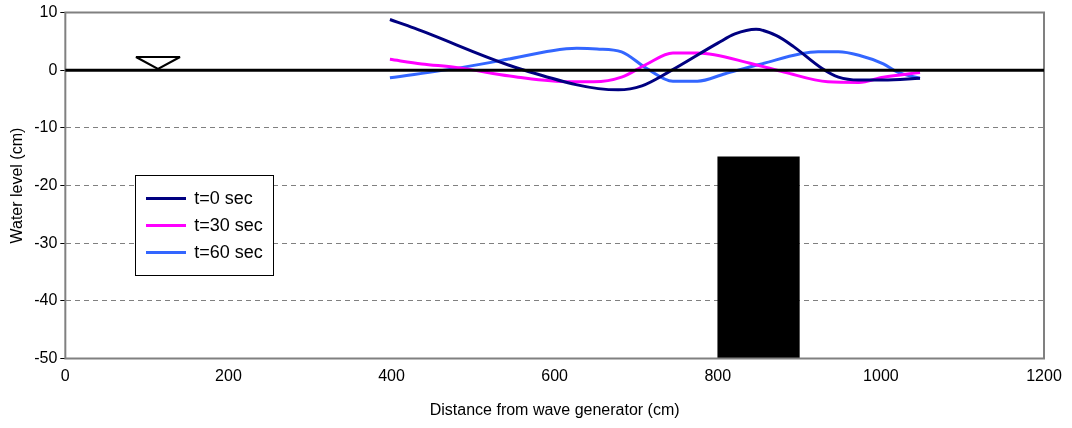 This screenshot has height=428, width=1072. Describe the element at coordinates (228, 253) in the screenshot. I see `legend-label: t=60 sec` at that location.